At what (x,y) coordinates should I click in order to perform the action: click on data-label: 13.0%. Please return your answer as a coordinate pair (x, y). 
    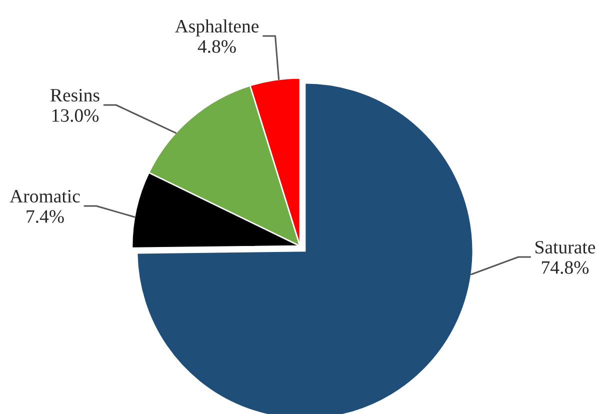
    Looking at the image, I should click on (75, 115).